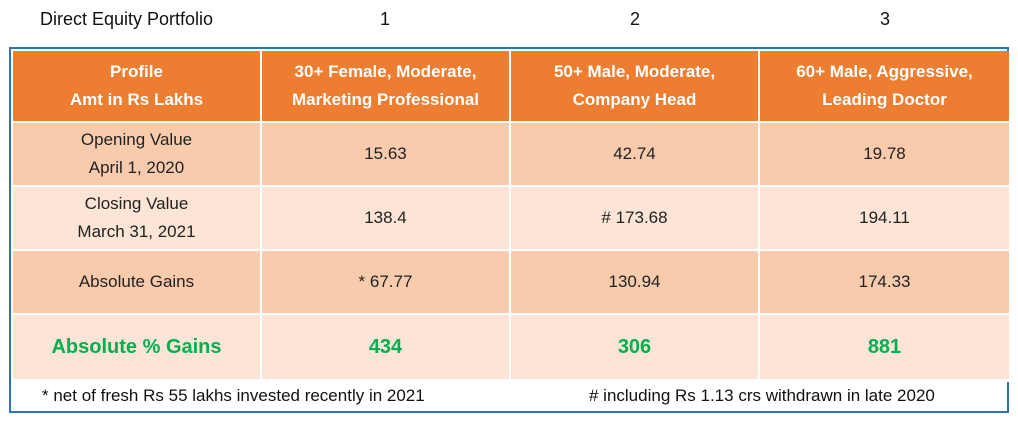  What do you see at coordinates (884, 283) in the screenshot?
I see `absolute-gains-3: 174.33` at bounding box center [884, 283].